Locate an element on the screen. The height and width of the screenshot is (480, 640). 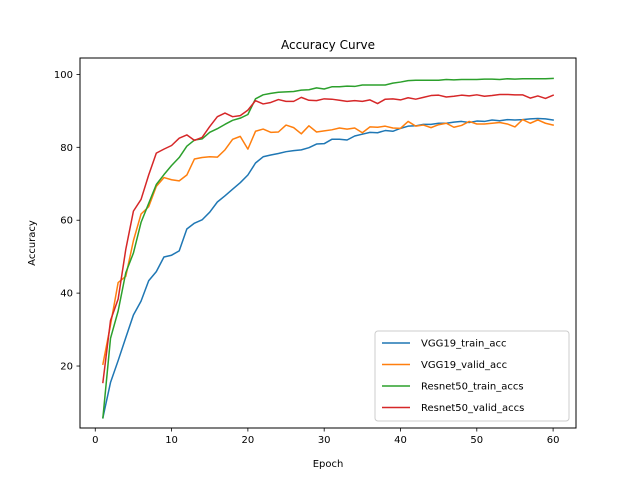
legend-label-1: VGG19_train_acc is located at coordinates (463, 344).